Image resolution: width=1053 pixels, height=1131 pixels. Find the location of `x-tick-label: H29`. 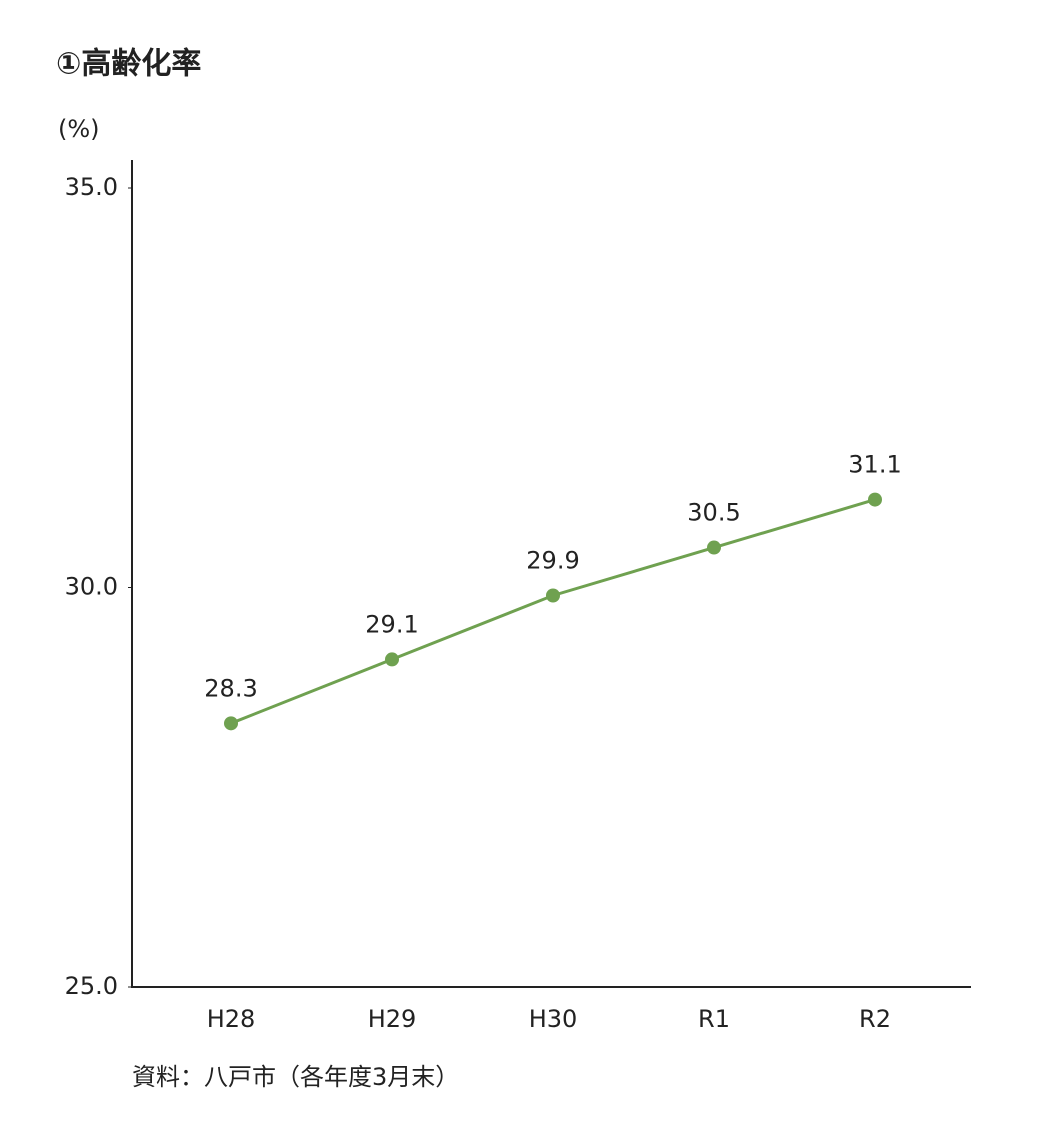

x-tick-label: H29 is located at coordinates (392, 1019).